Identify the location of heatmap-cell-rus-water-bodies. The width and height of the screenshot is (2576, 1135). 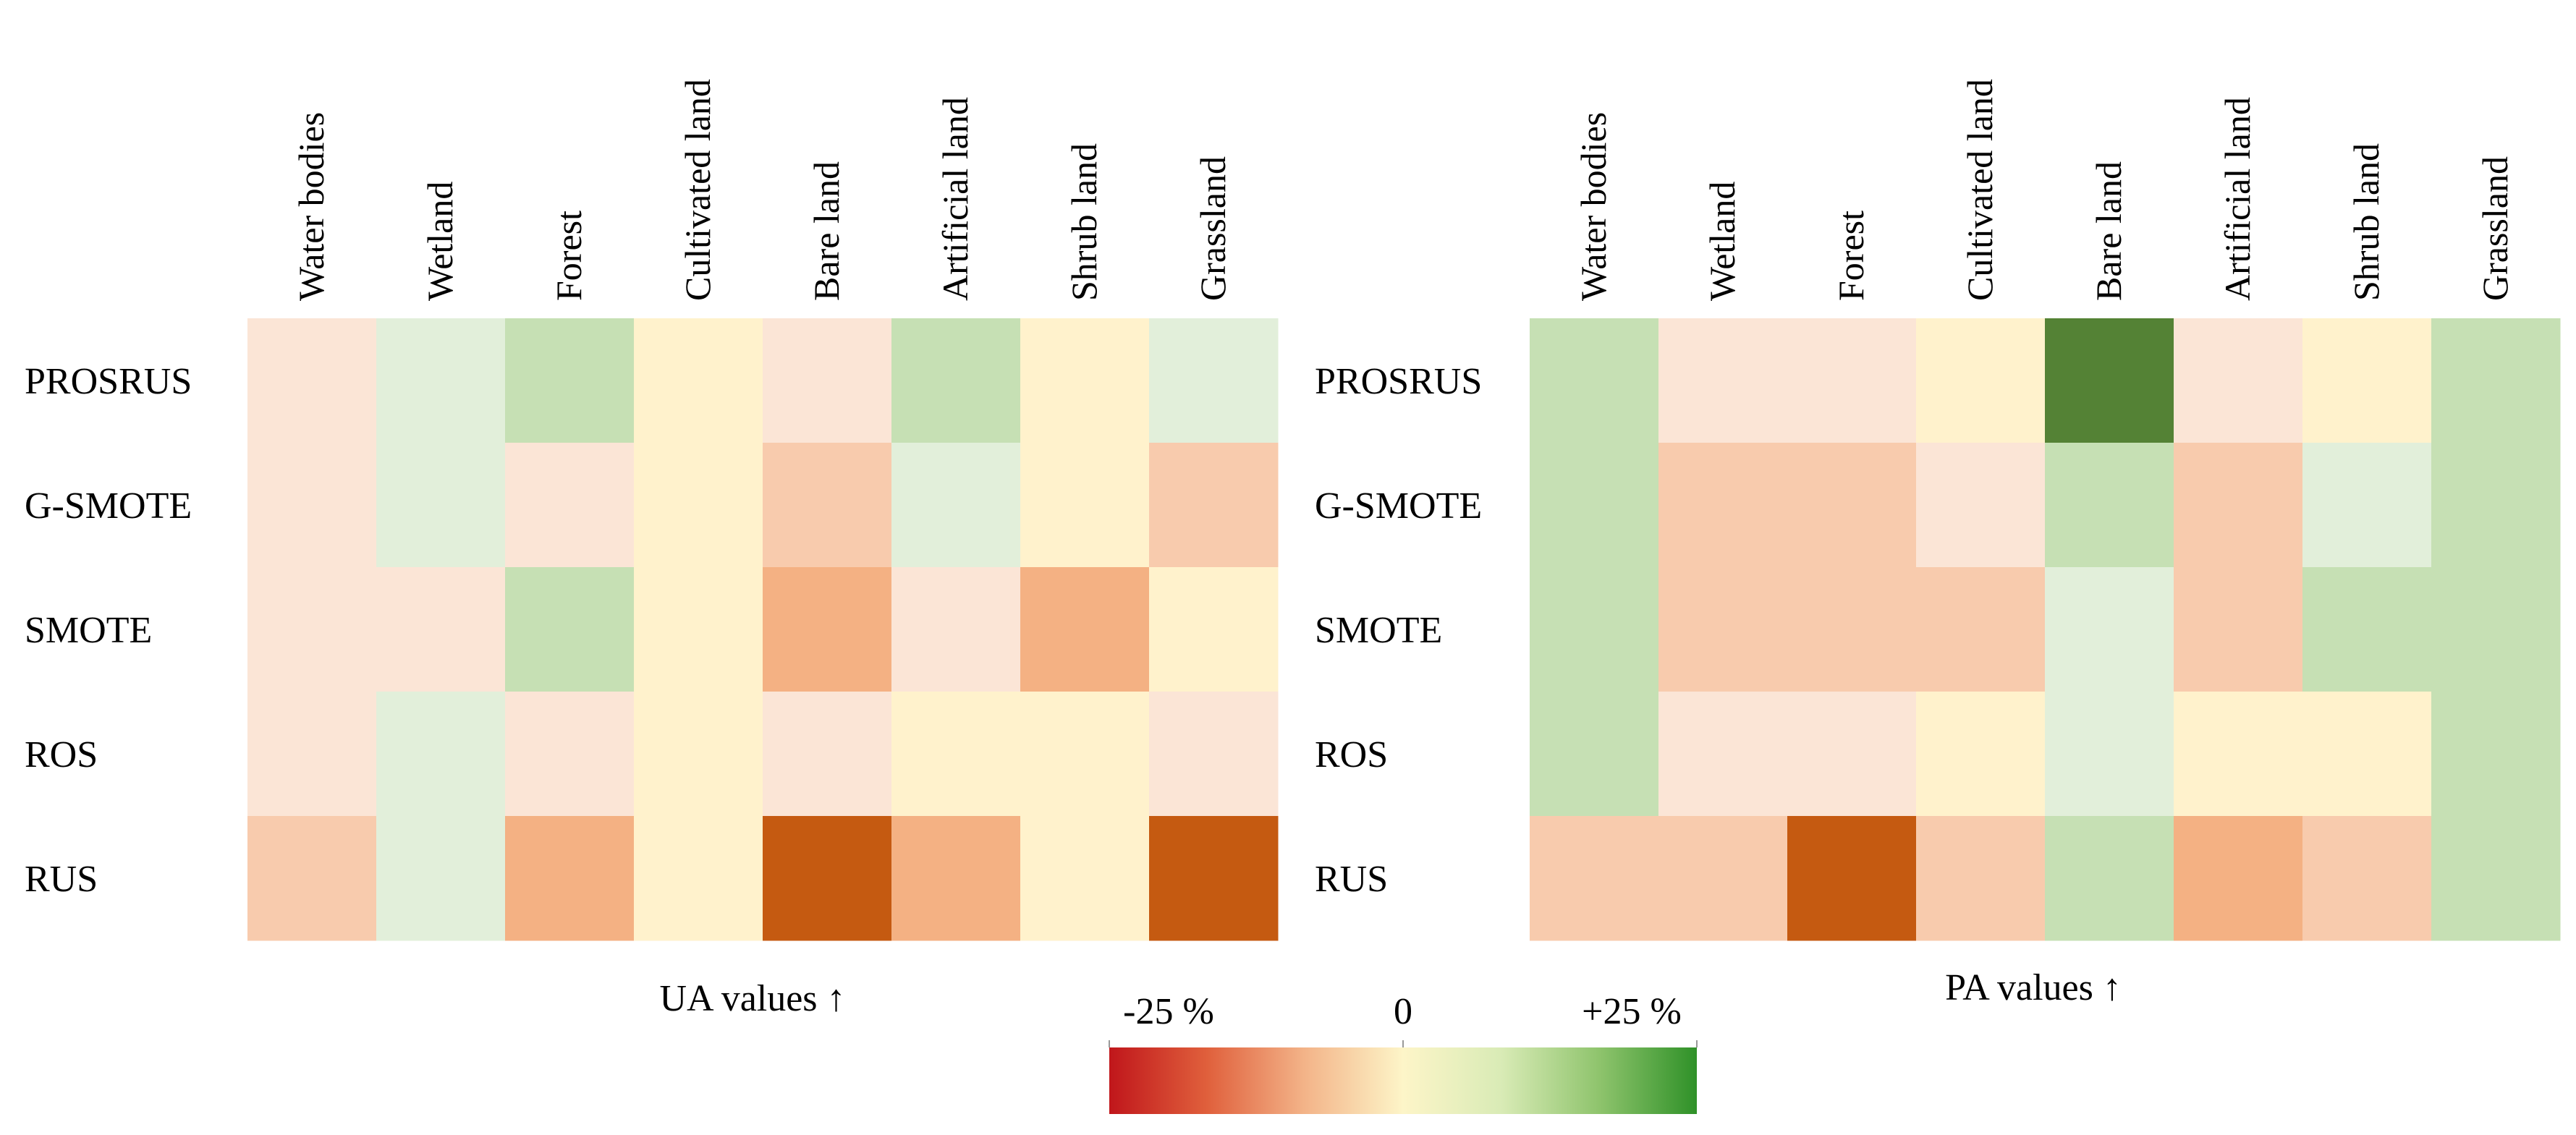
(1595, 878).